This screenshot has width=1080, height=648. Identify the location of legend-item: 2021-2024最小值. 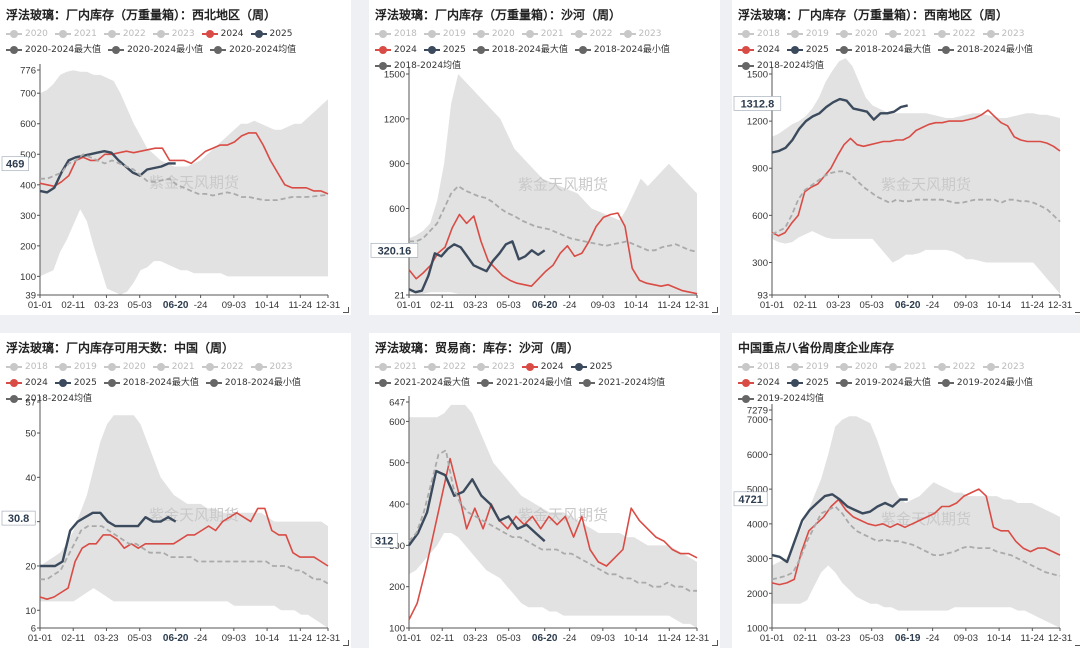
(524, 383).